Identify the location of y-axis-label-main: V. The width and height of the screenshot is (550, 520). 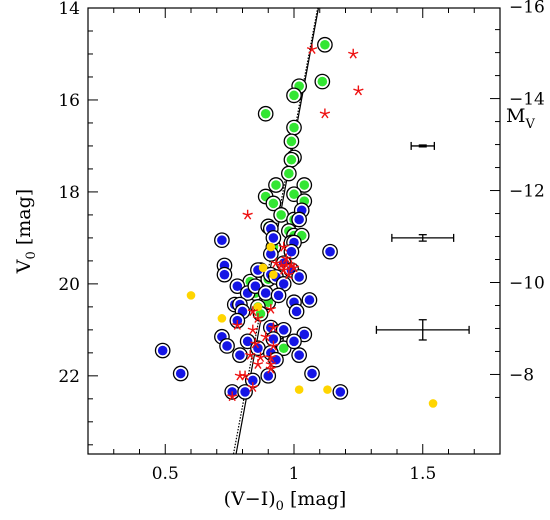
(24, 266).